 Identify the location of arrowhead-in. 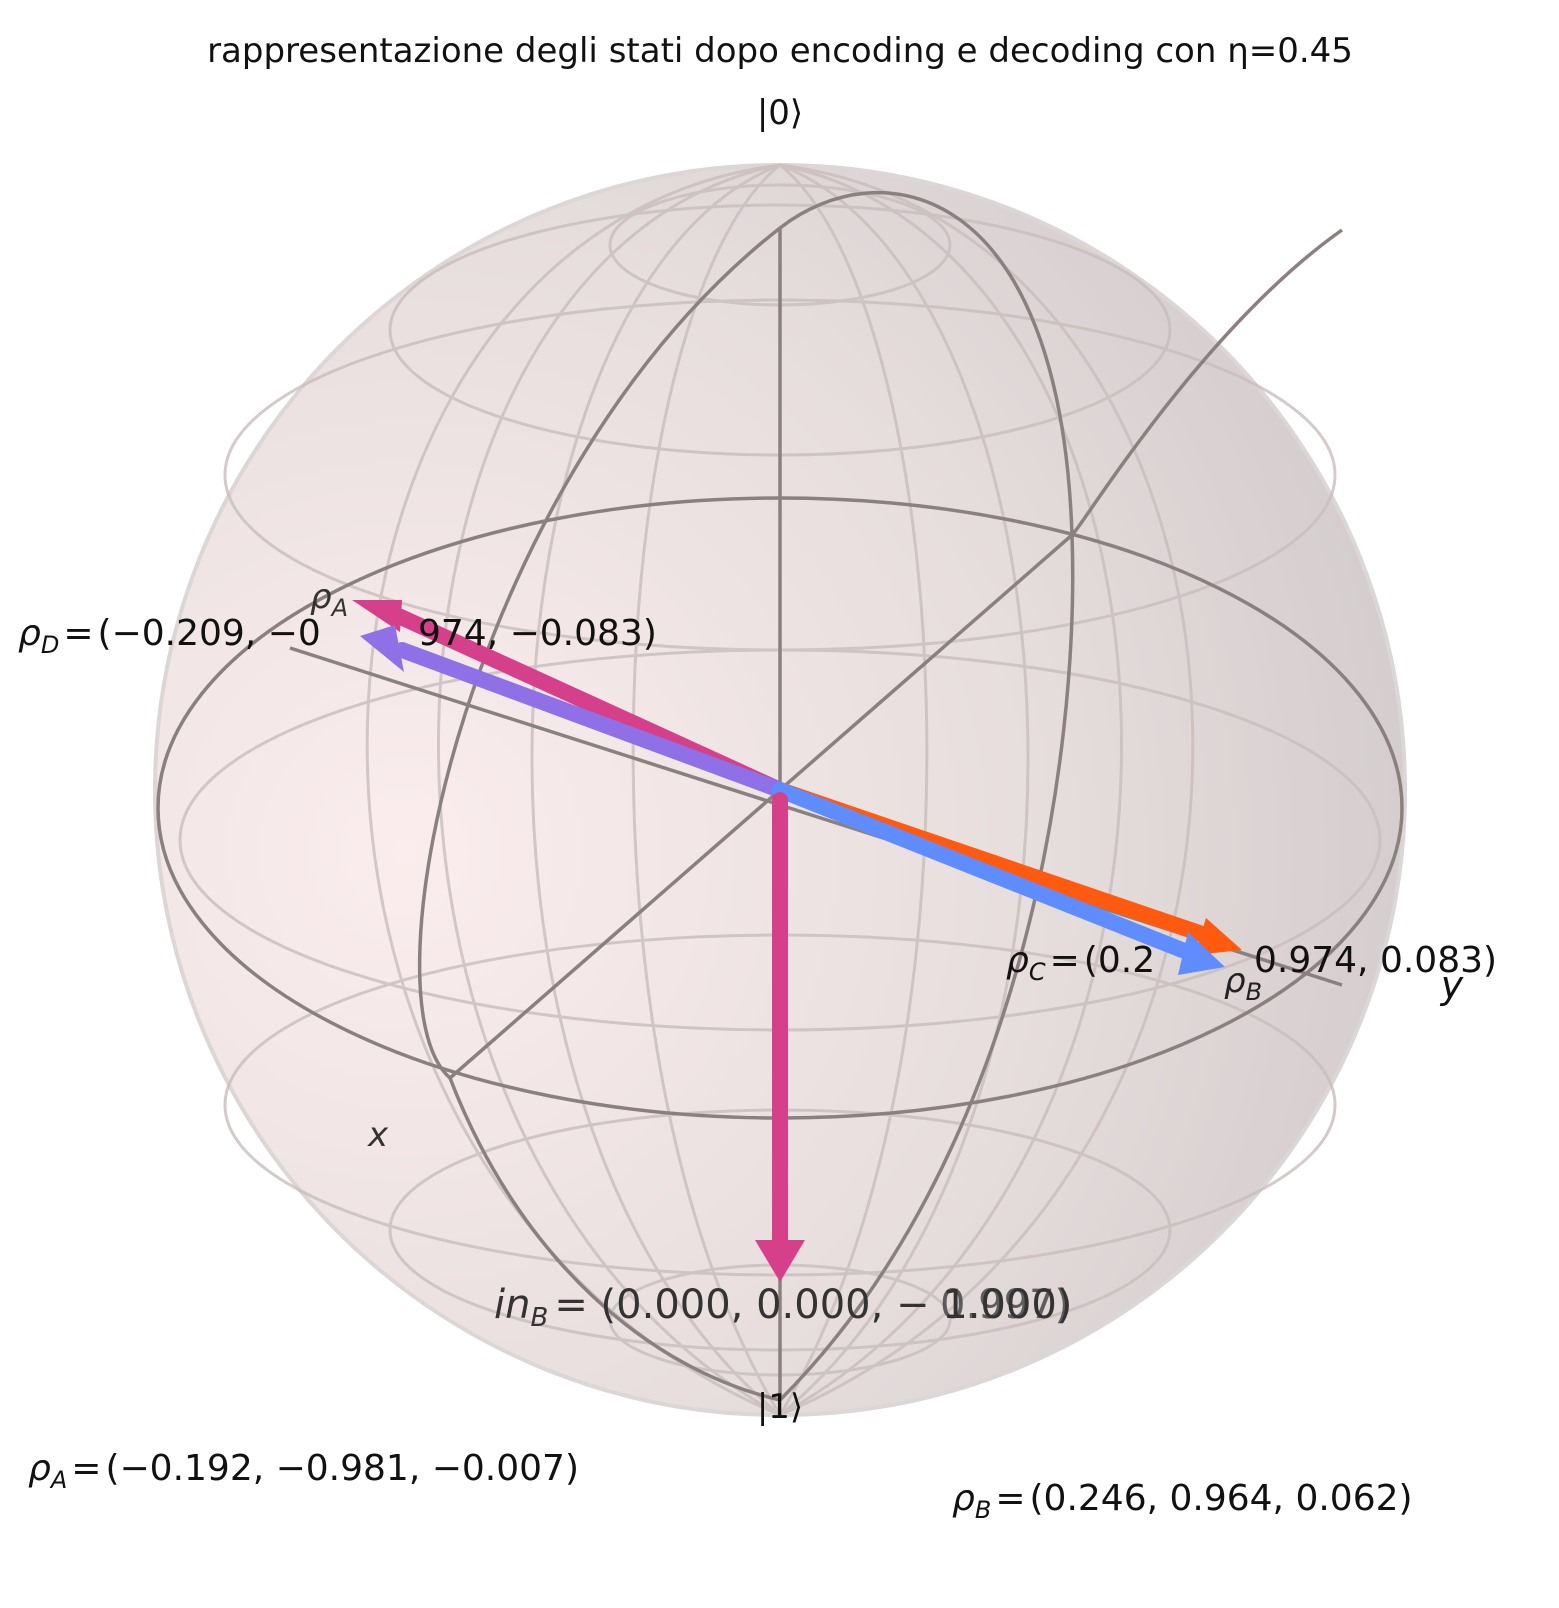
(780, 1261).